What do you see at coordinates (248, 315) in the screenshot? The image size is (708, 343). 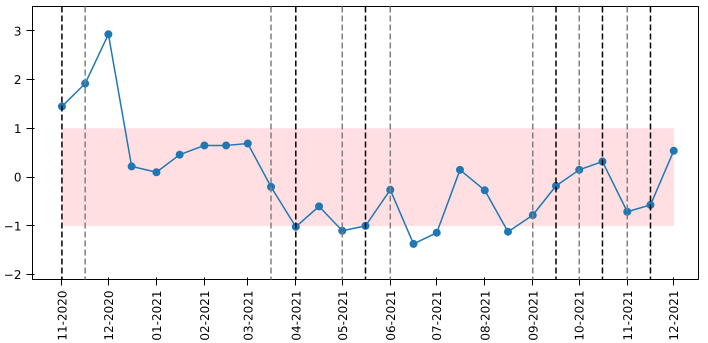 I see `x-tick-label: 03-2021` at bounding box center [248, 315].